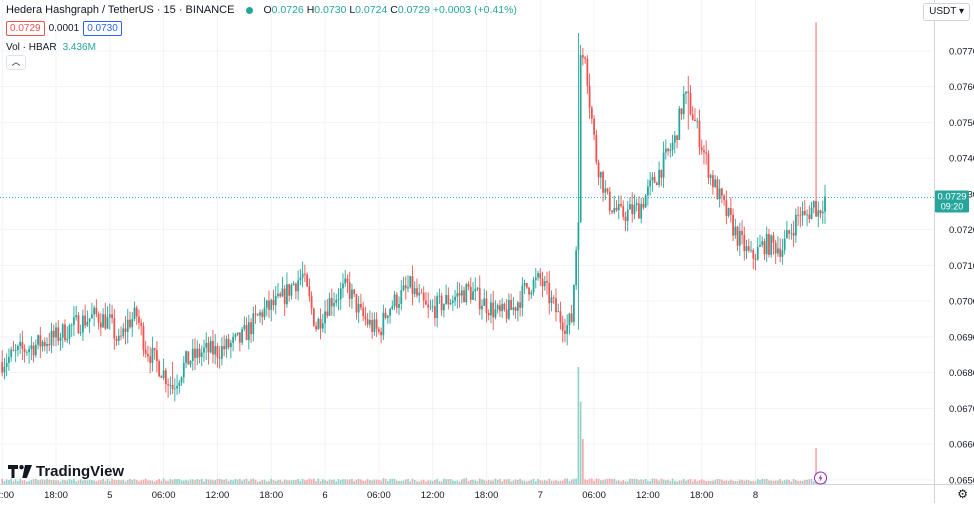 This screenshot has height=508, width=974. What do you see at coordinates (324, 495) in the screenshot?
I see `x-tick-label: 6` at bounding box center [324, 495].